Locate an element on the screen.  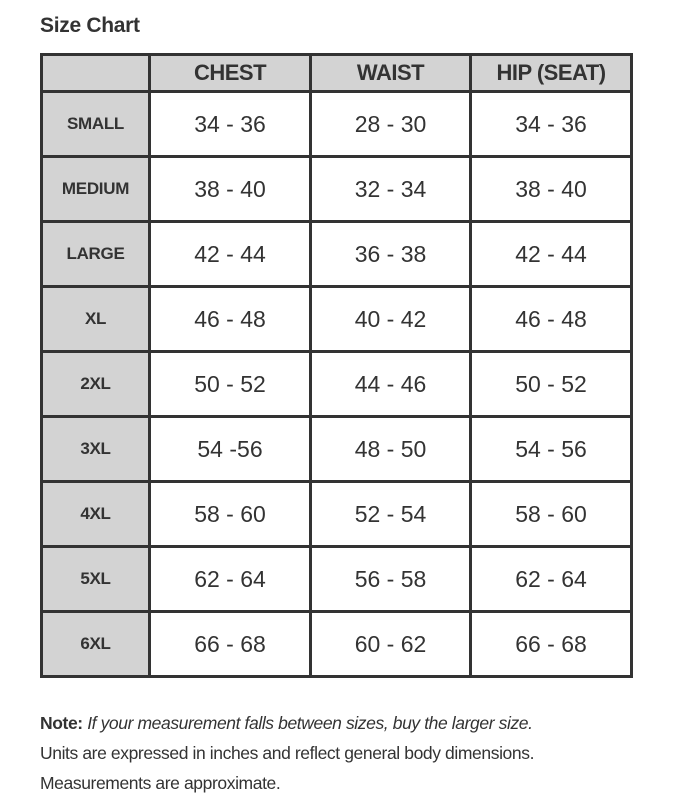
chest-cell: 58 - 60 is located at coordinates (230, 514).